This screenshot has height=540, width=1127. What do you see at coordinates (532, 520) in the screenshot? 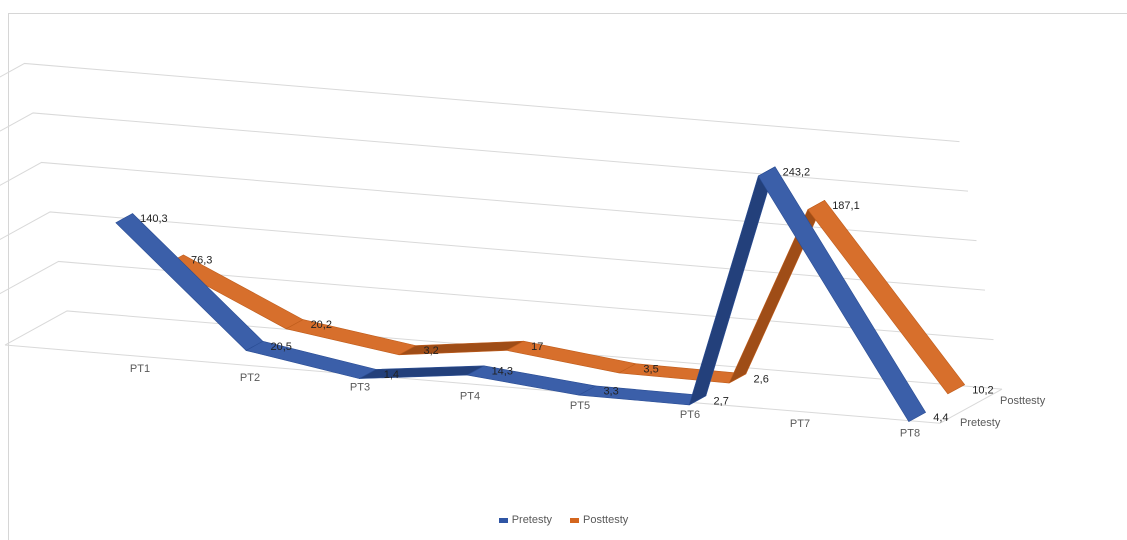
I see `legend-label-pretesty: Pretesty` at bounding box center [532, 520].